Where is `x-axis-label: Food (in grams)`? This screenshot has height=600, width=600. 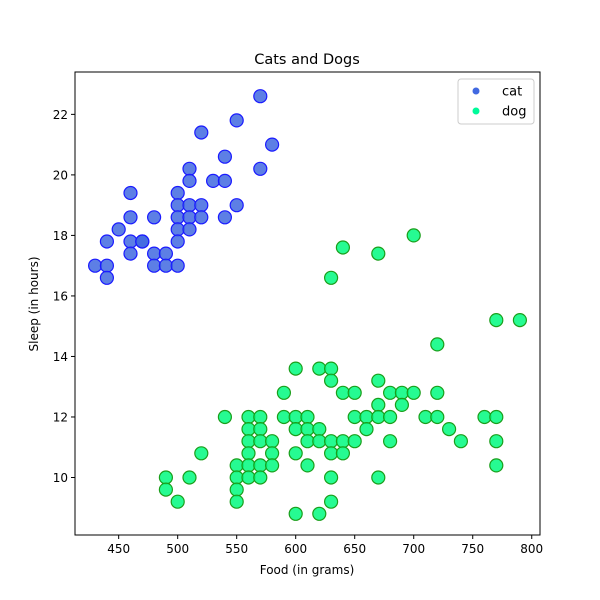 x-axis-label: Food (in grams) is located at coordinates (307, 570).